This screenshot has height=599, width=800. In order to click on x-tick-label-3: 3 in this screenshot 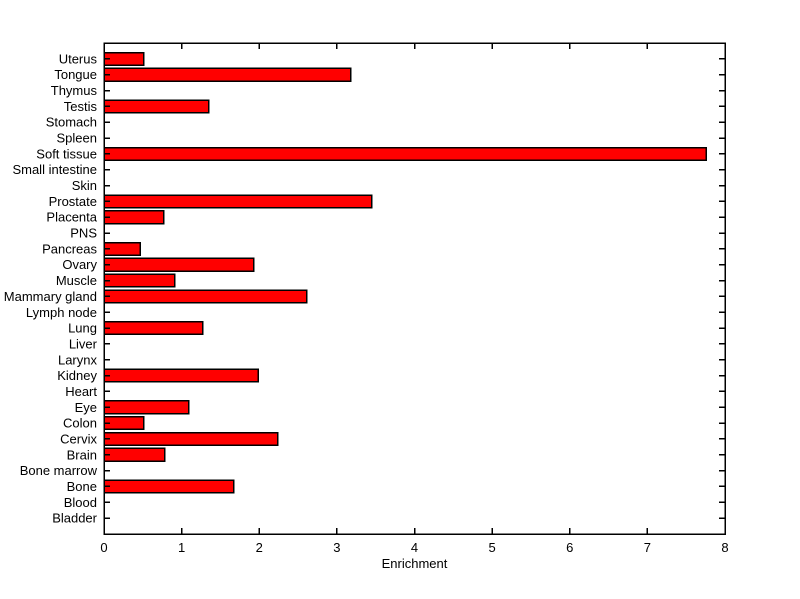, I will do `click(336, 547)`.